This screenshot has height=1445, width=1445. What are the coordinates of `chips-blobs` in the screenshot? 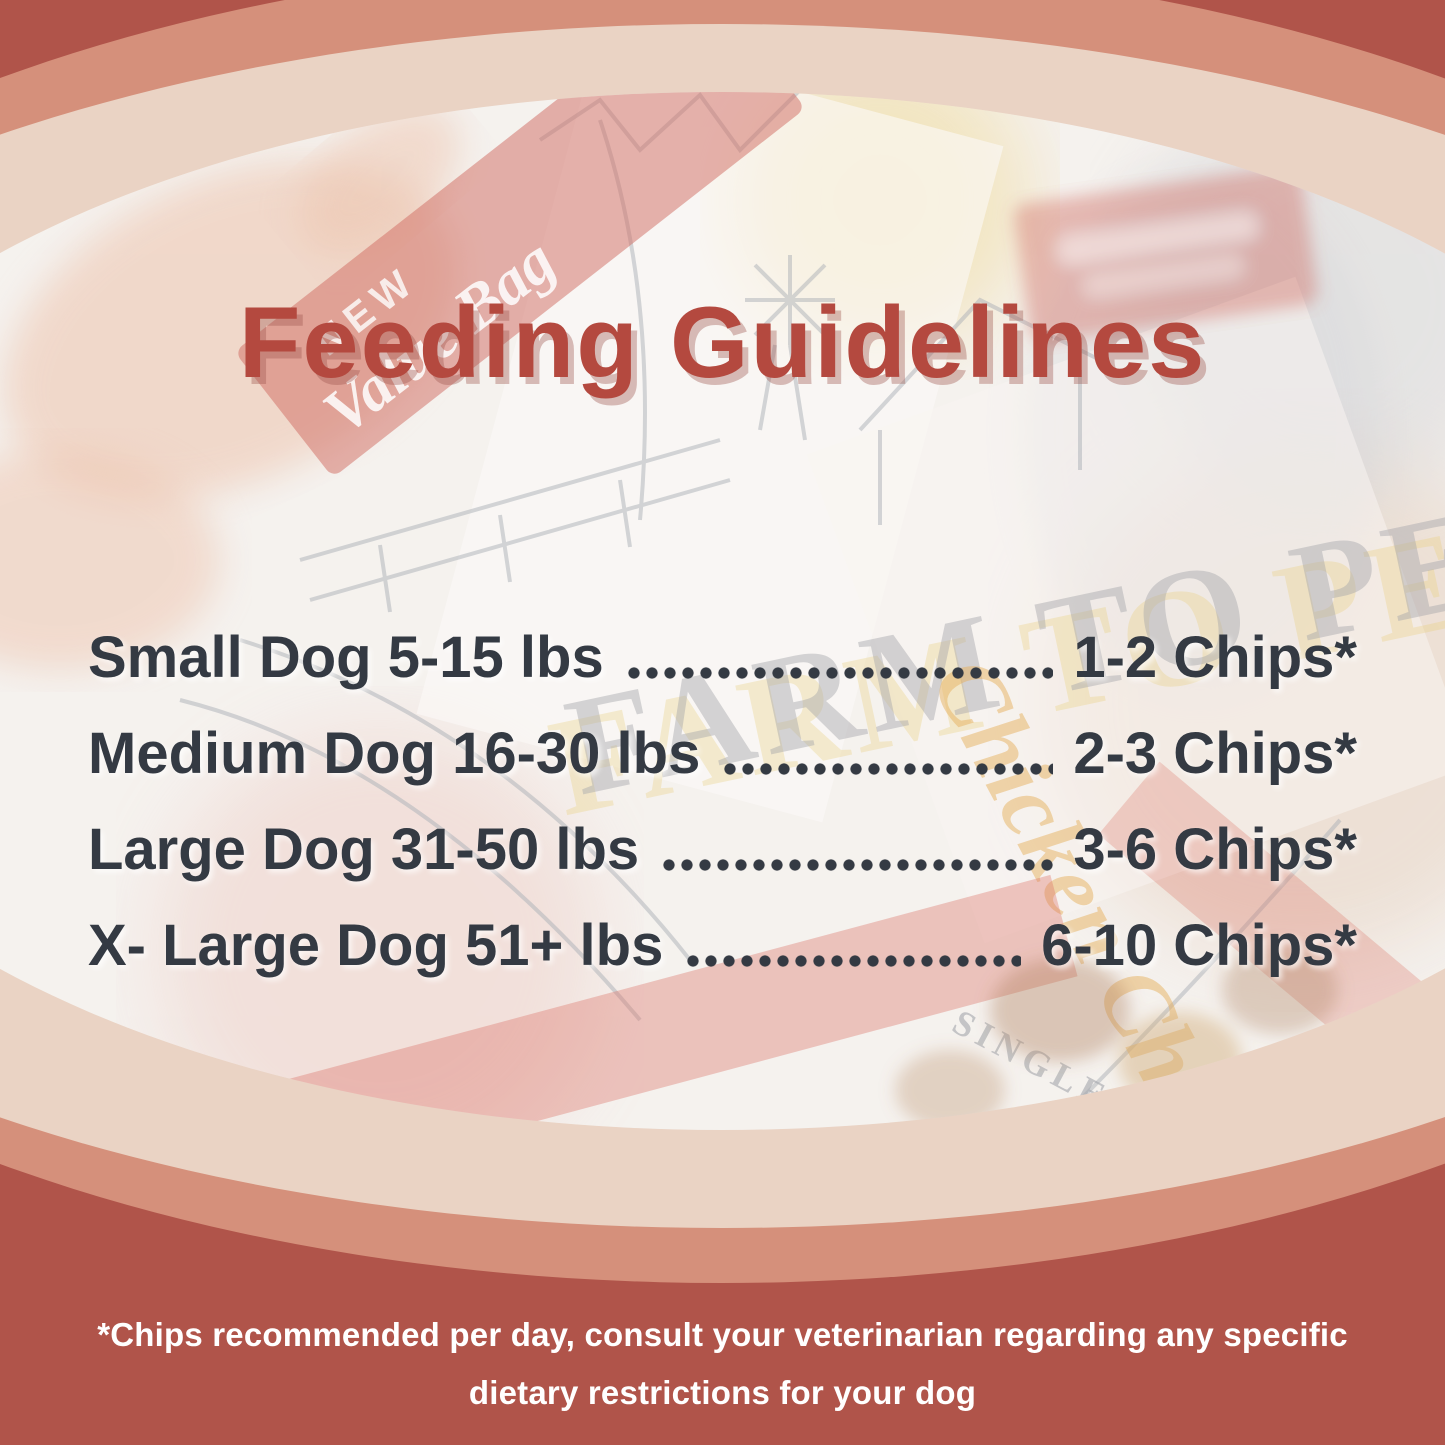 It's located at (1116, 1038).